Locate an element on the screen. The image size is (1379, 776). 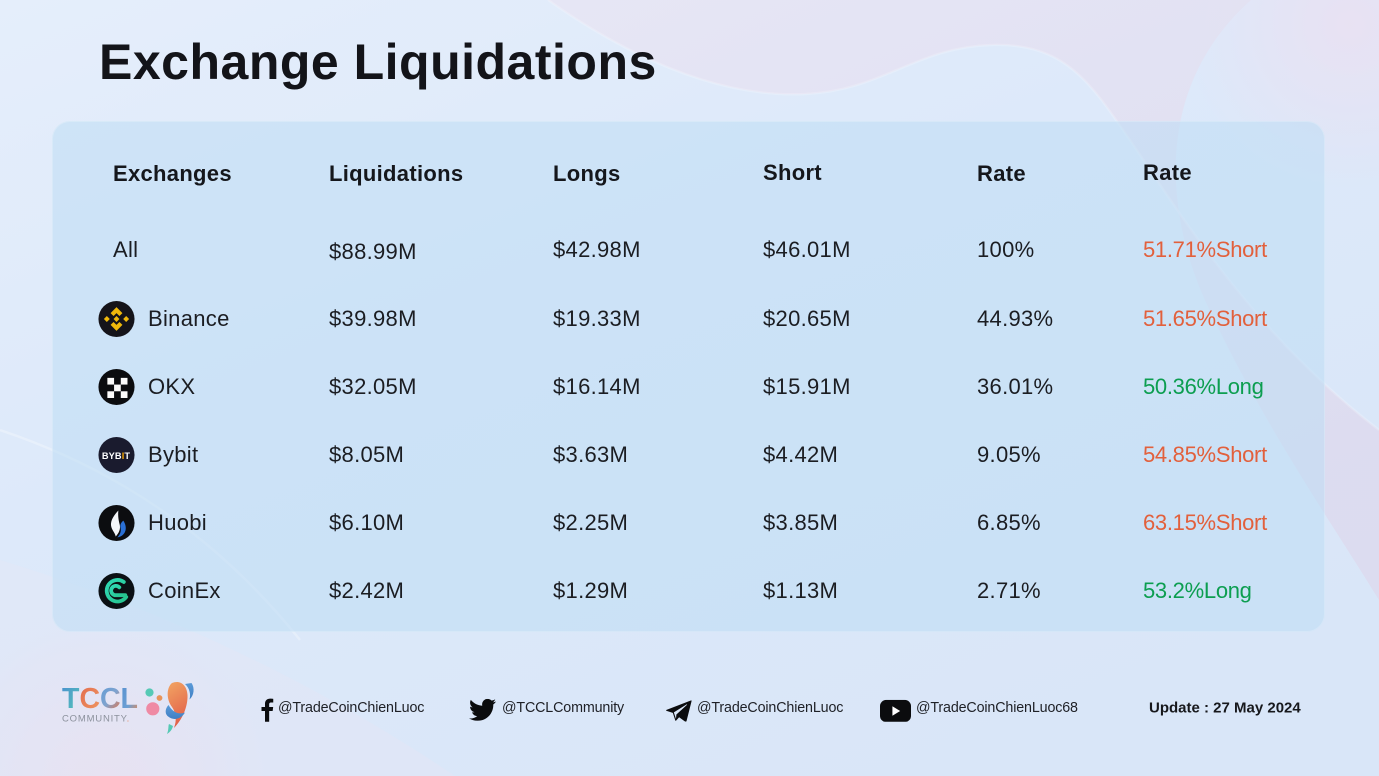
svg-text: BYBIT is located at coordinates (116, 456).